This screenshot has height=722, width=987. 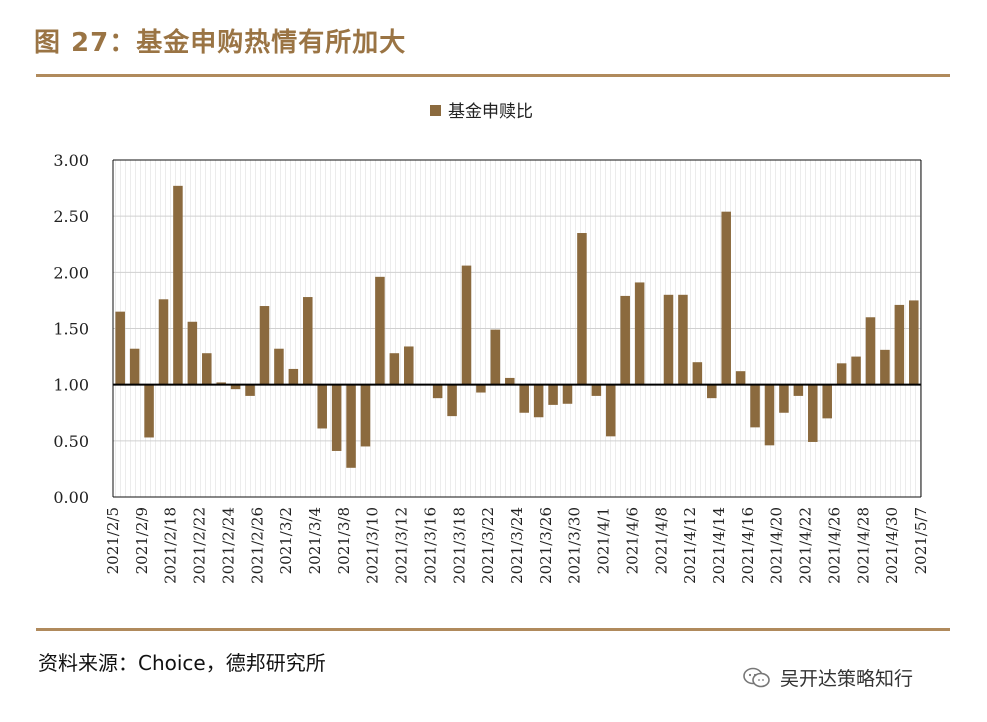 I want to click on x-tick-label-10: 2021/3/12, so click(x=402, y=545).